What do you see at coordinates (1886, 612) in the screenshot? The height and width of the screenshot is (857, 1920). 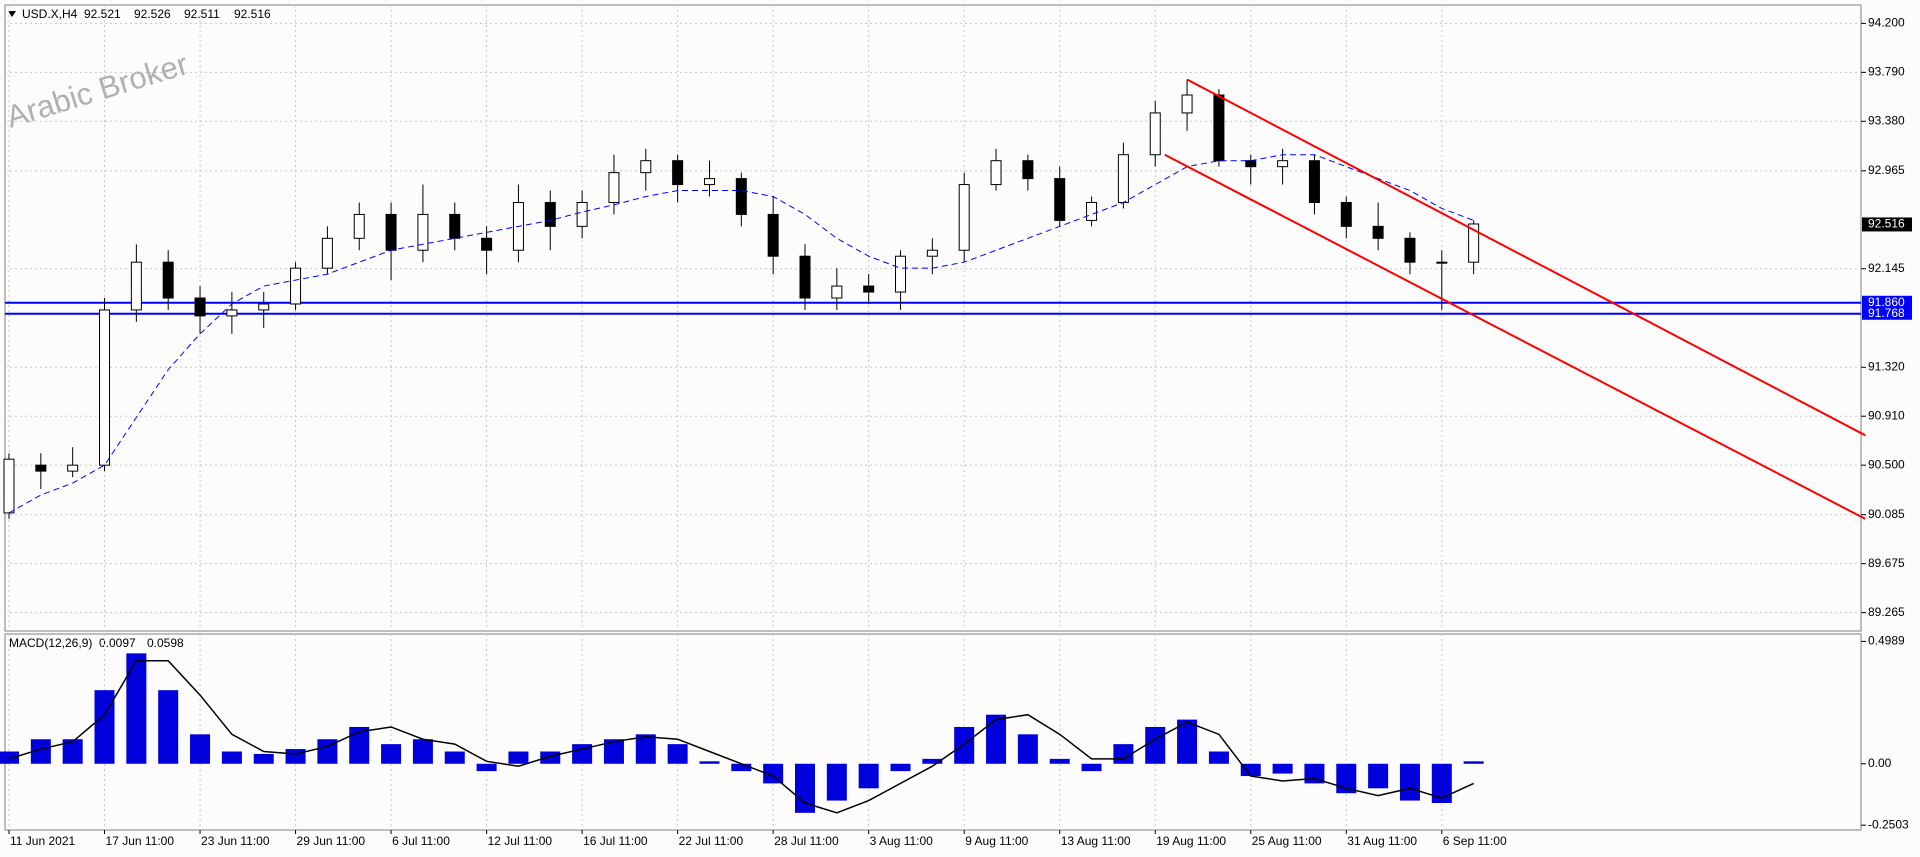 I see `y-tick-label: 89.265` at bounding box center [1886, 612].